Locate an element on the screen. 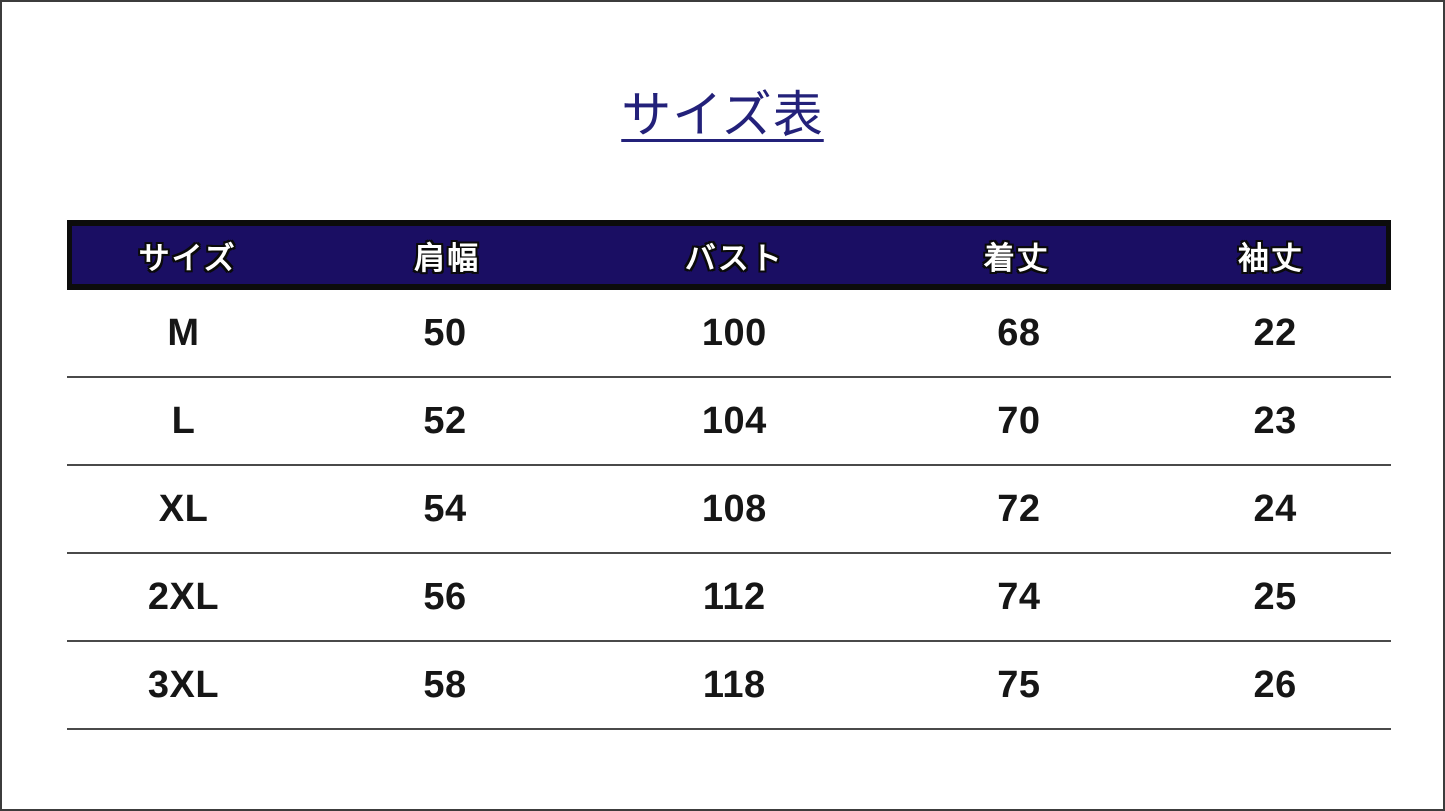  column-header-size: サイズ is located at coordinates (187, 258).